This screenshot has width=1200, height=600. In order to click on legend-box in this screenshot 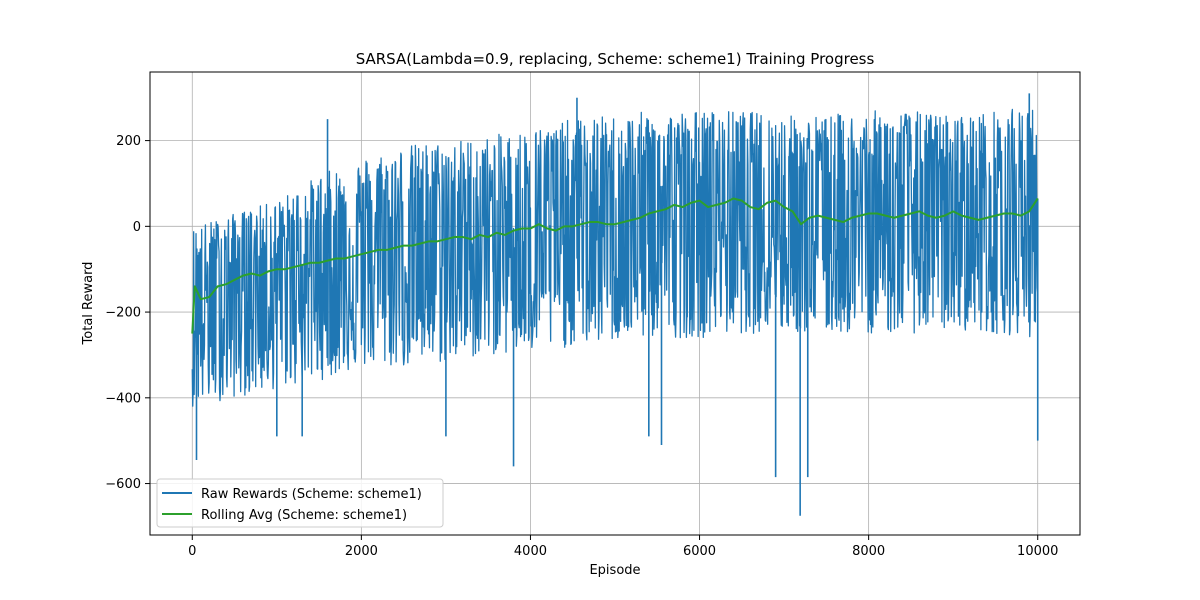, I will do `click(300, 503)`.